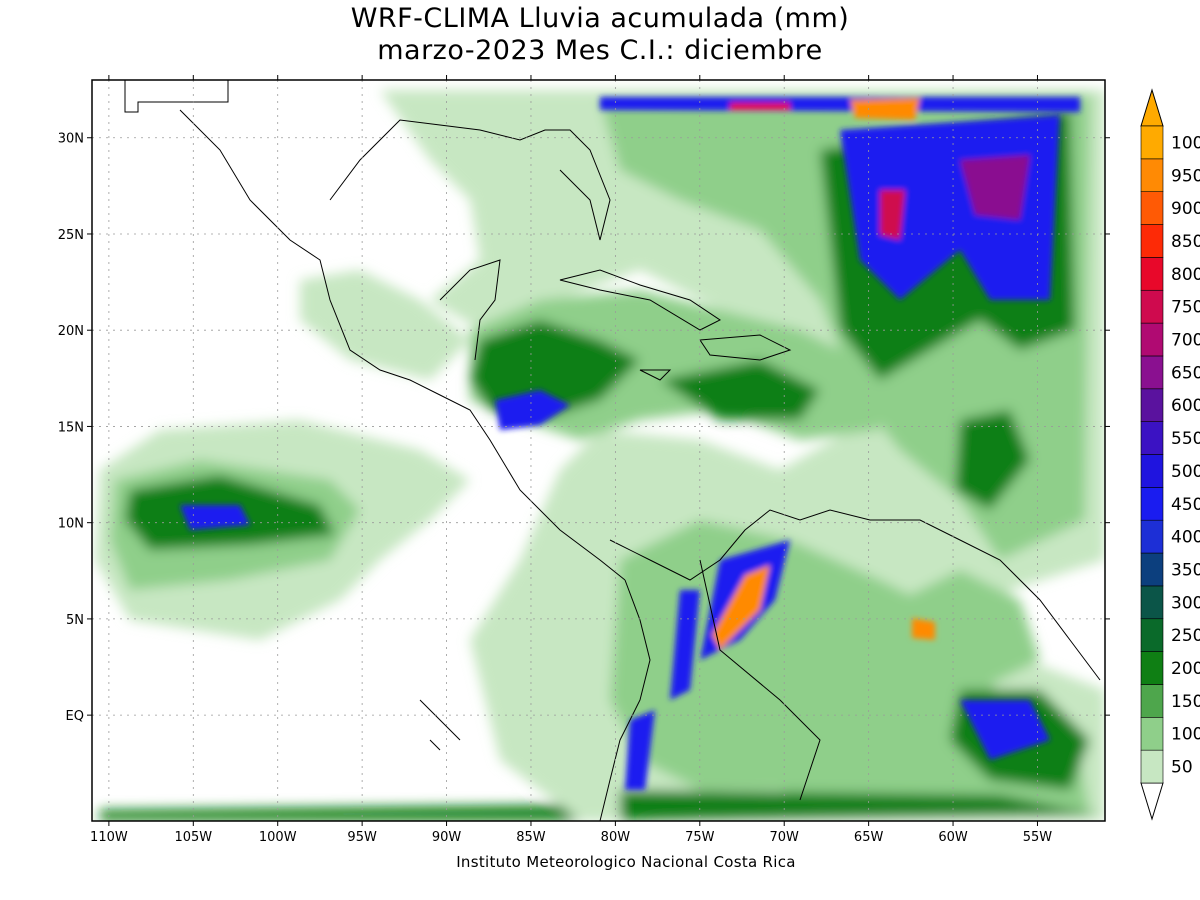  Describe the element at coordinates (1185, 636) in the screenshot. I see `colorbar-label: 250` at that location.